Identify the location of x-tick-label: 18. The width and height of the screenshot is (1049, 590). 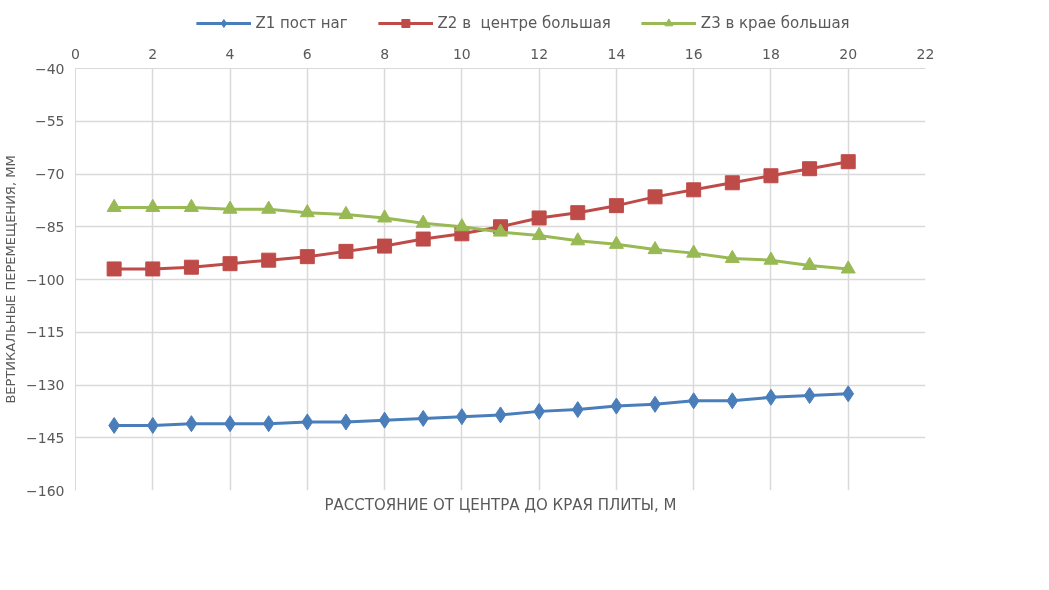
(771, 53).